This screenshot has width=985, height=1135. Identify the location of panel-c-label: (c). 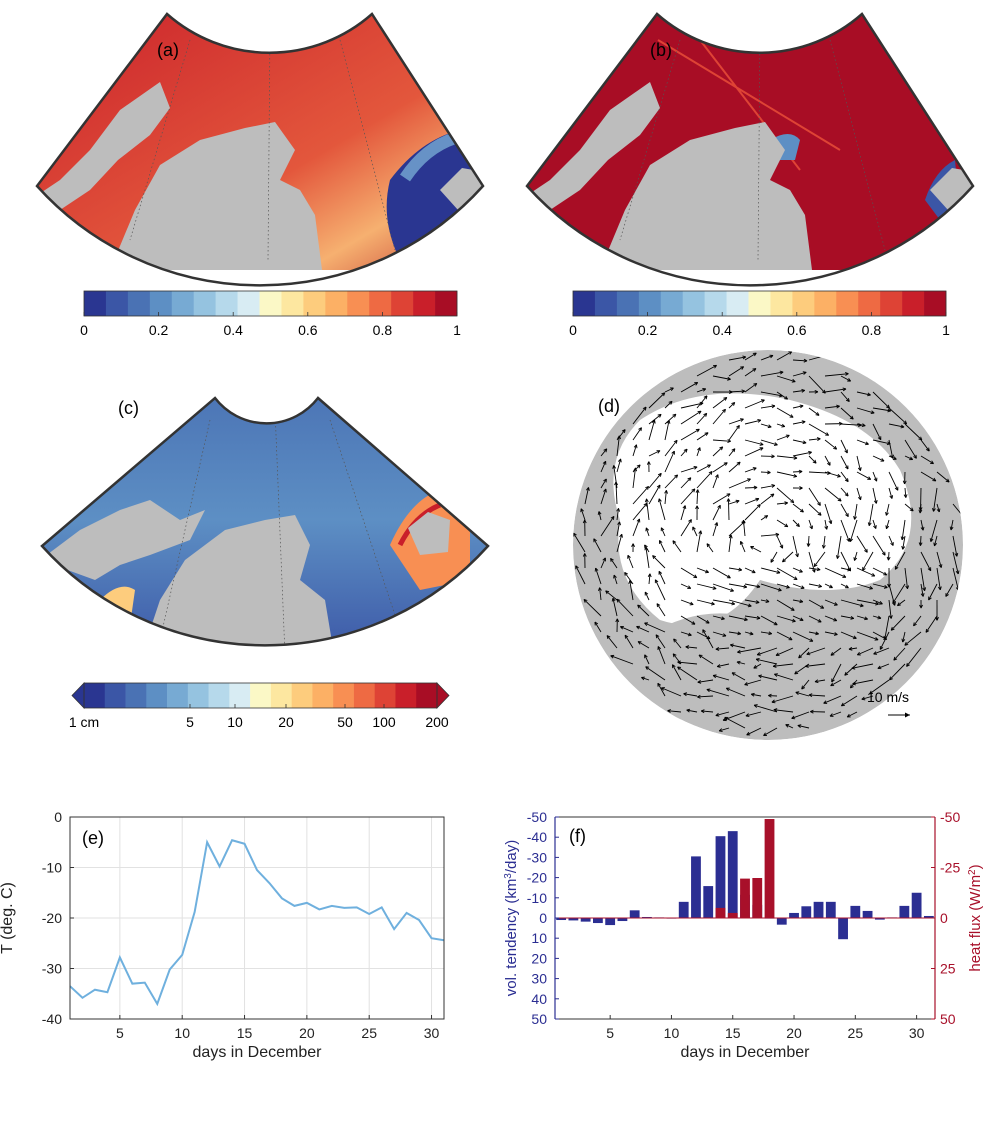
(128, 408).